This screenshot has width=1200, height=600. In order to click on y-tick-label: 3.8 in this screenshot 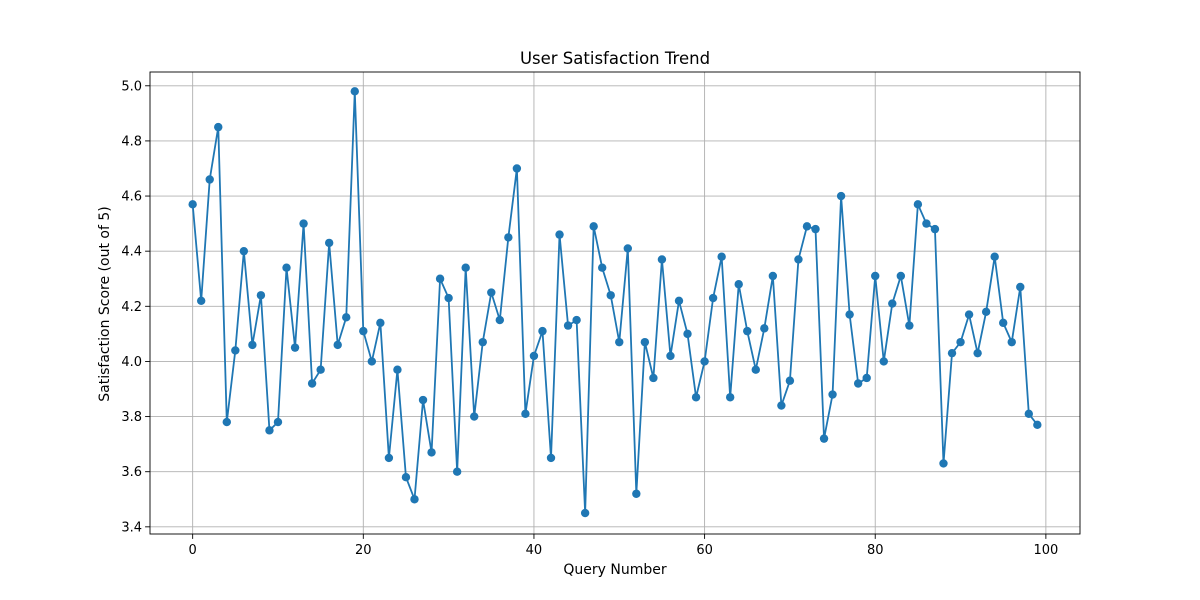, I will do `click(131, 417)`.